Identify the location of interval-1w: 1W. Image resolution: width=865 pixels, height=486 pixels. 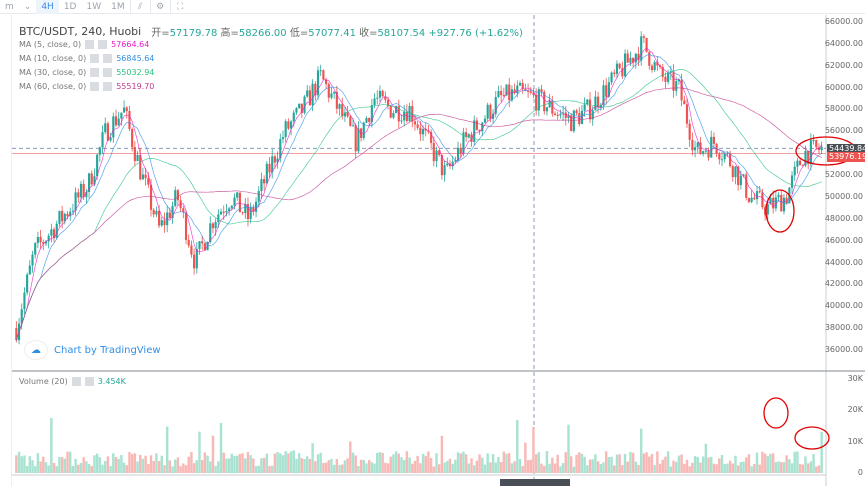
(94, 6).